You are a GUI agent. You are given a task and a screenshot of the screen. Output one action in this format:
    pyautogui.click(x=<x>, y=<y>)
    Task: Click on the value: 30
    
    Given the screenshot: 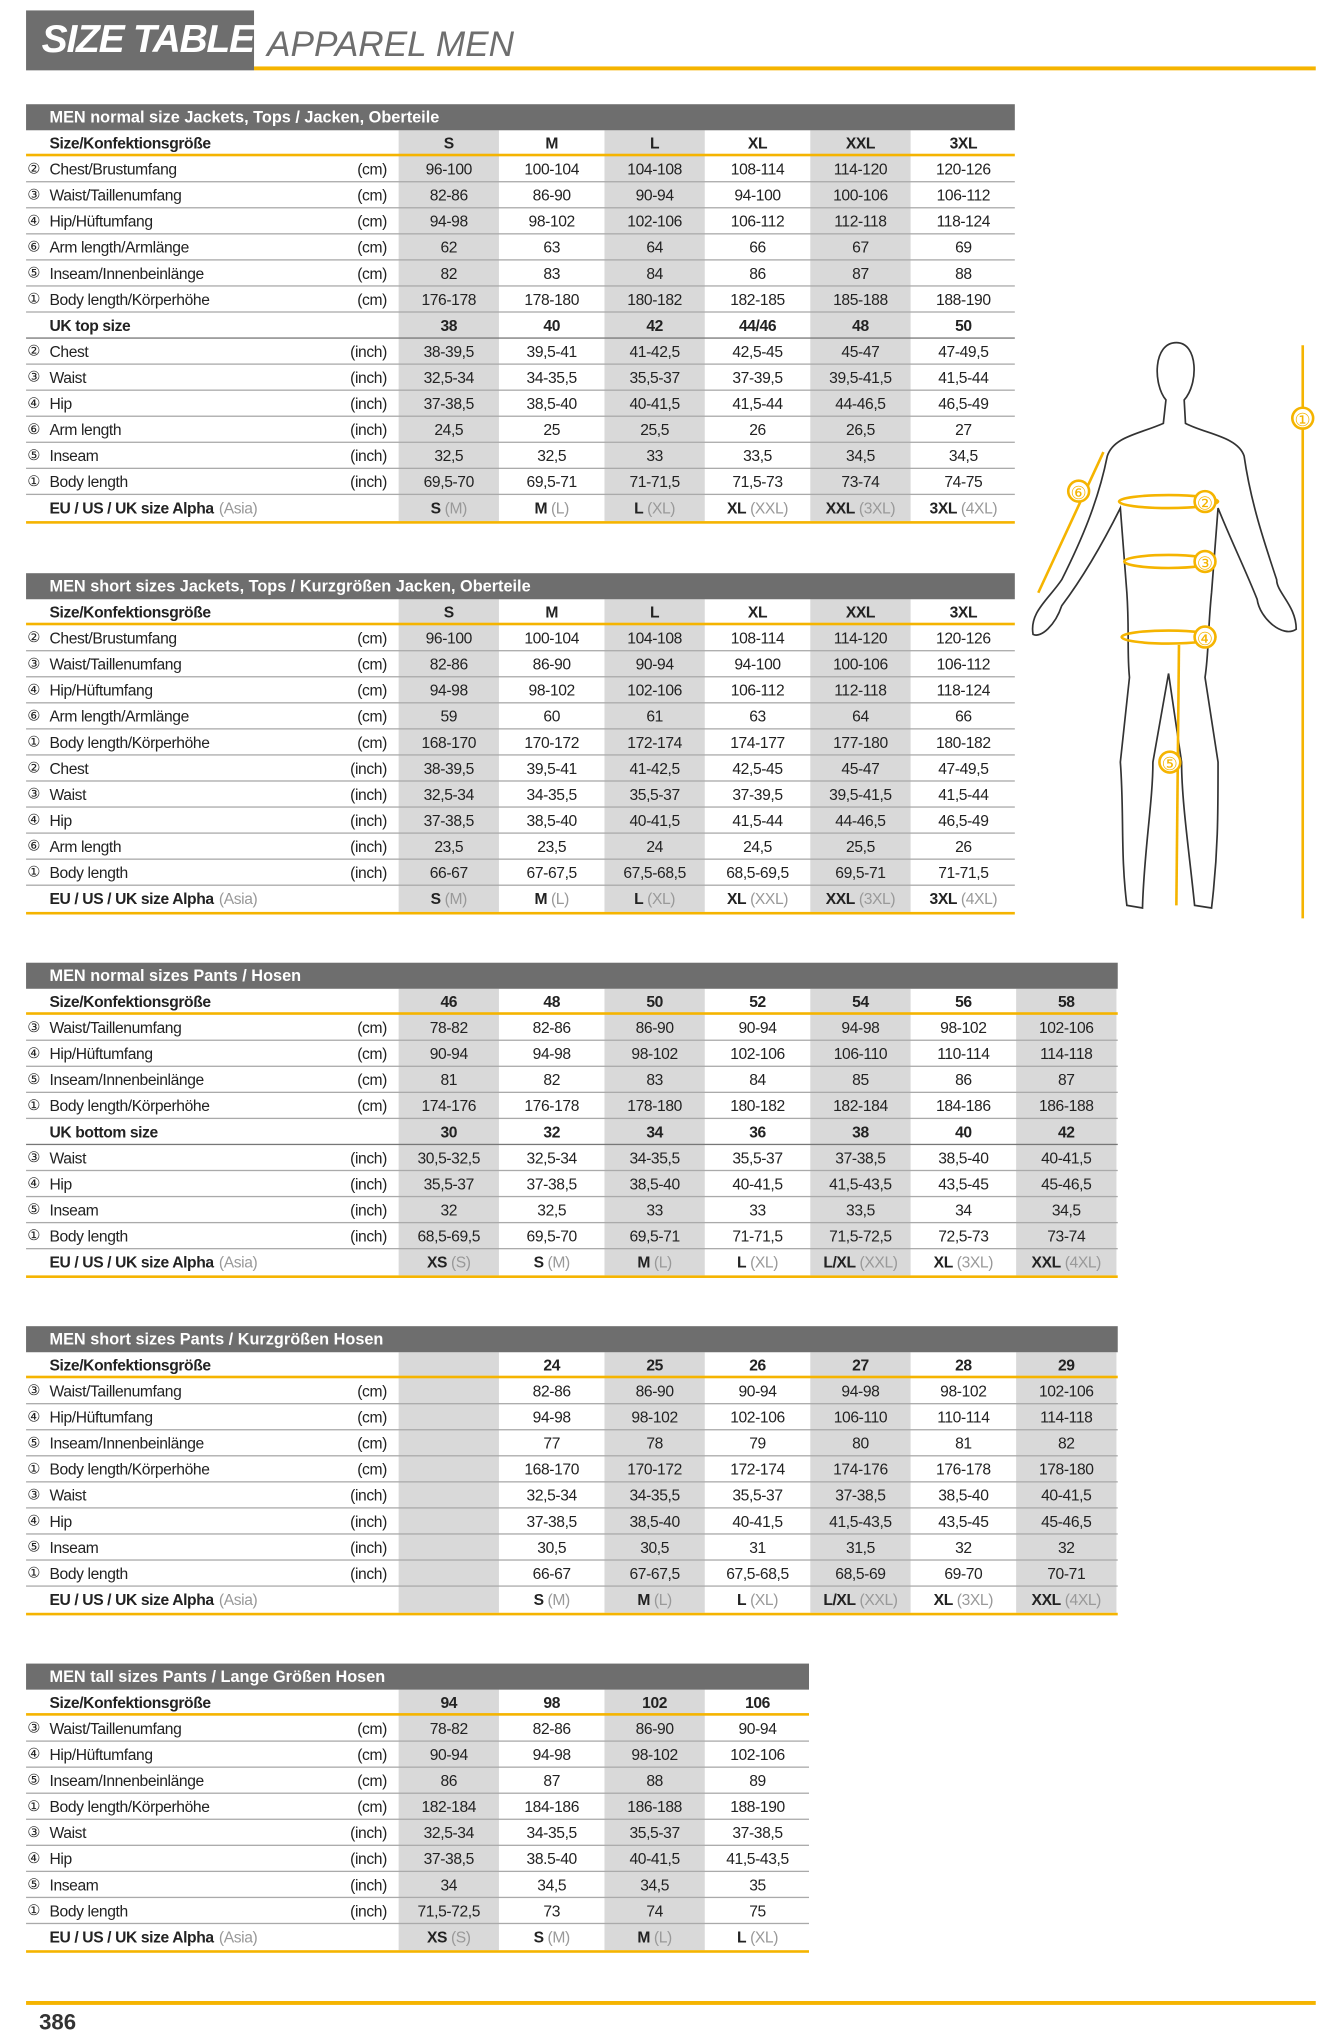 What is the action you would take?
    pyautogui.click(x=449, y=1132)
    